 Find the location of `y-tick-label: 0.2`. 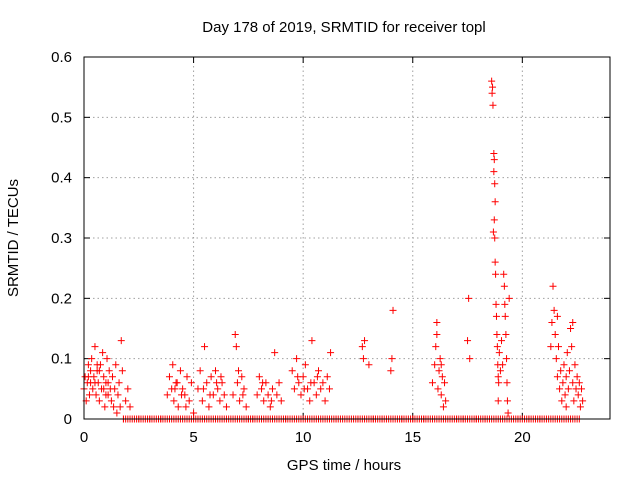

y-tick-label: 0.2 is located at coordinates (61, 298).